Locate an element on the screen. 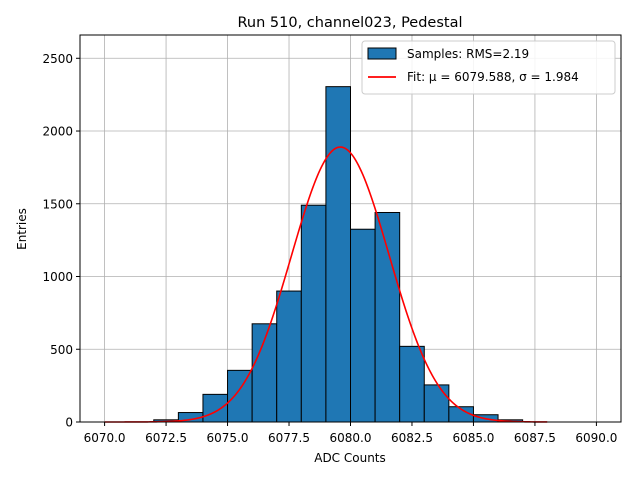 The width and height of the screenshot is (640, 480). x-tick-label: 6085.0 is located at coordinates (473, 438).